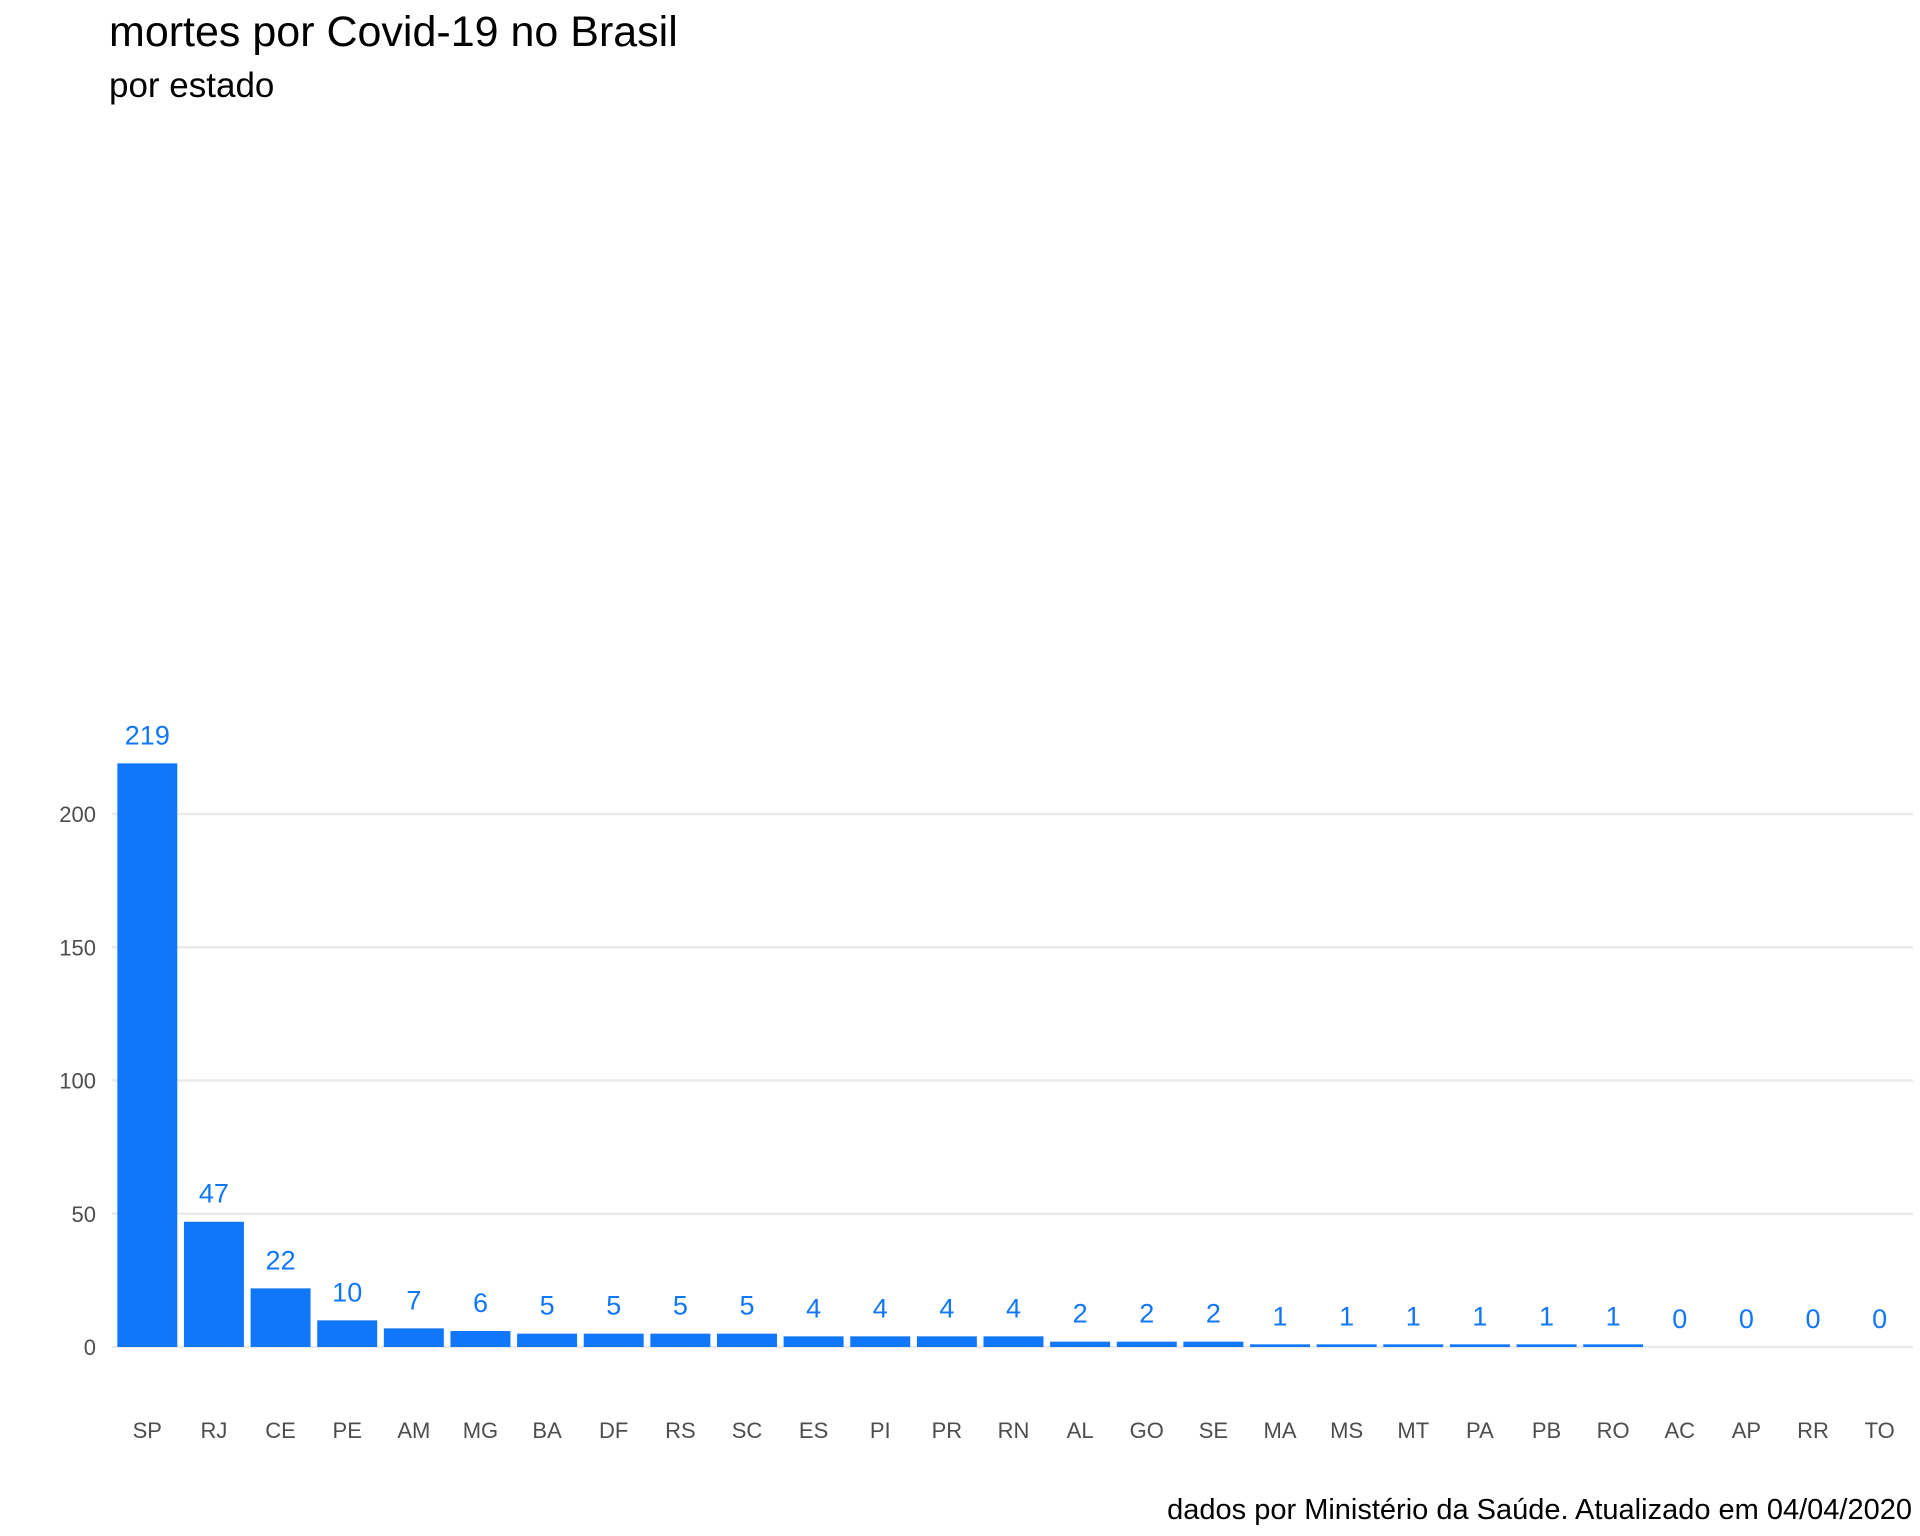 The image size is (1920, 1536). What do you see at coordinates (147, 735) in the screenshot?
I see `data-label-sp: 219` at bounding box center [147, 735].